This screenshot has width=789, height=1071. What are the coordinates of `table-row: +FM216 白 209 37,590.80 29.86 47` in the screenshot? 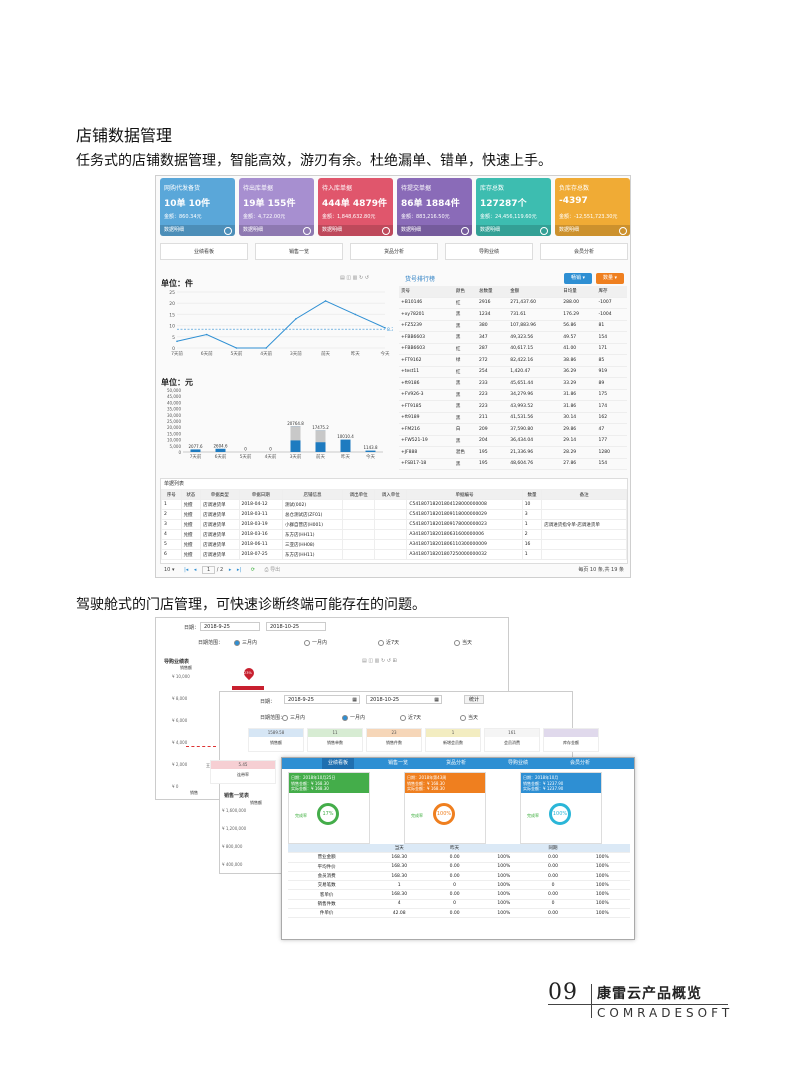 It's located at (513, 429).